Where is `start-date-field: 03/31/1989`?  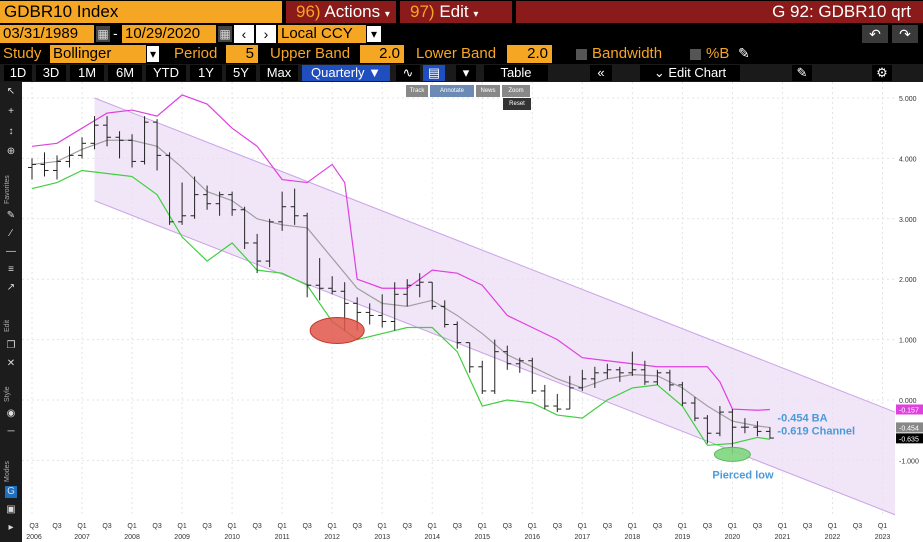 start-date-field: 03/31/1989 is located at coordinates (47, 34).